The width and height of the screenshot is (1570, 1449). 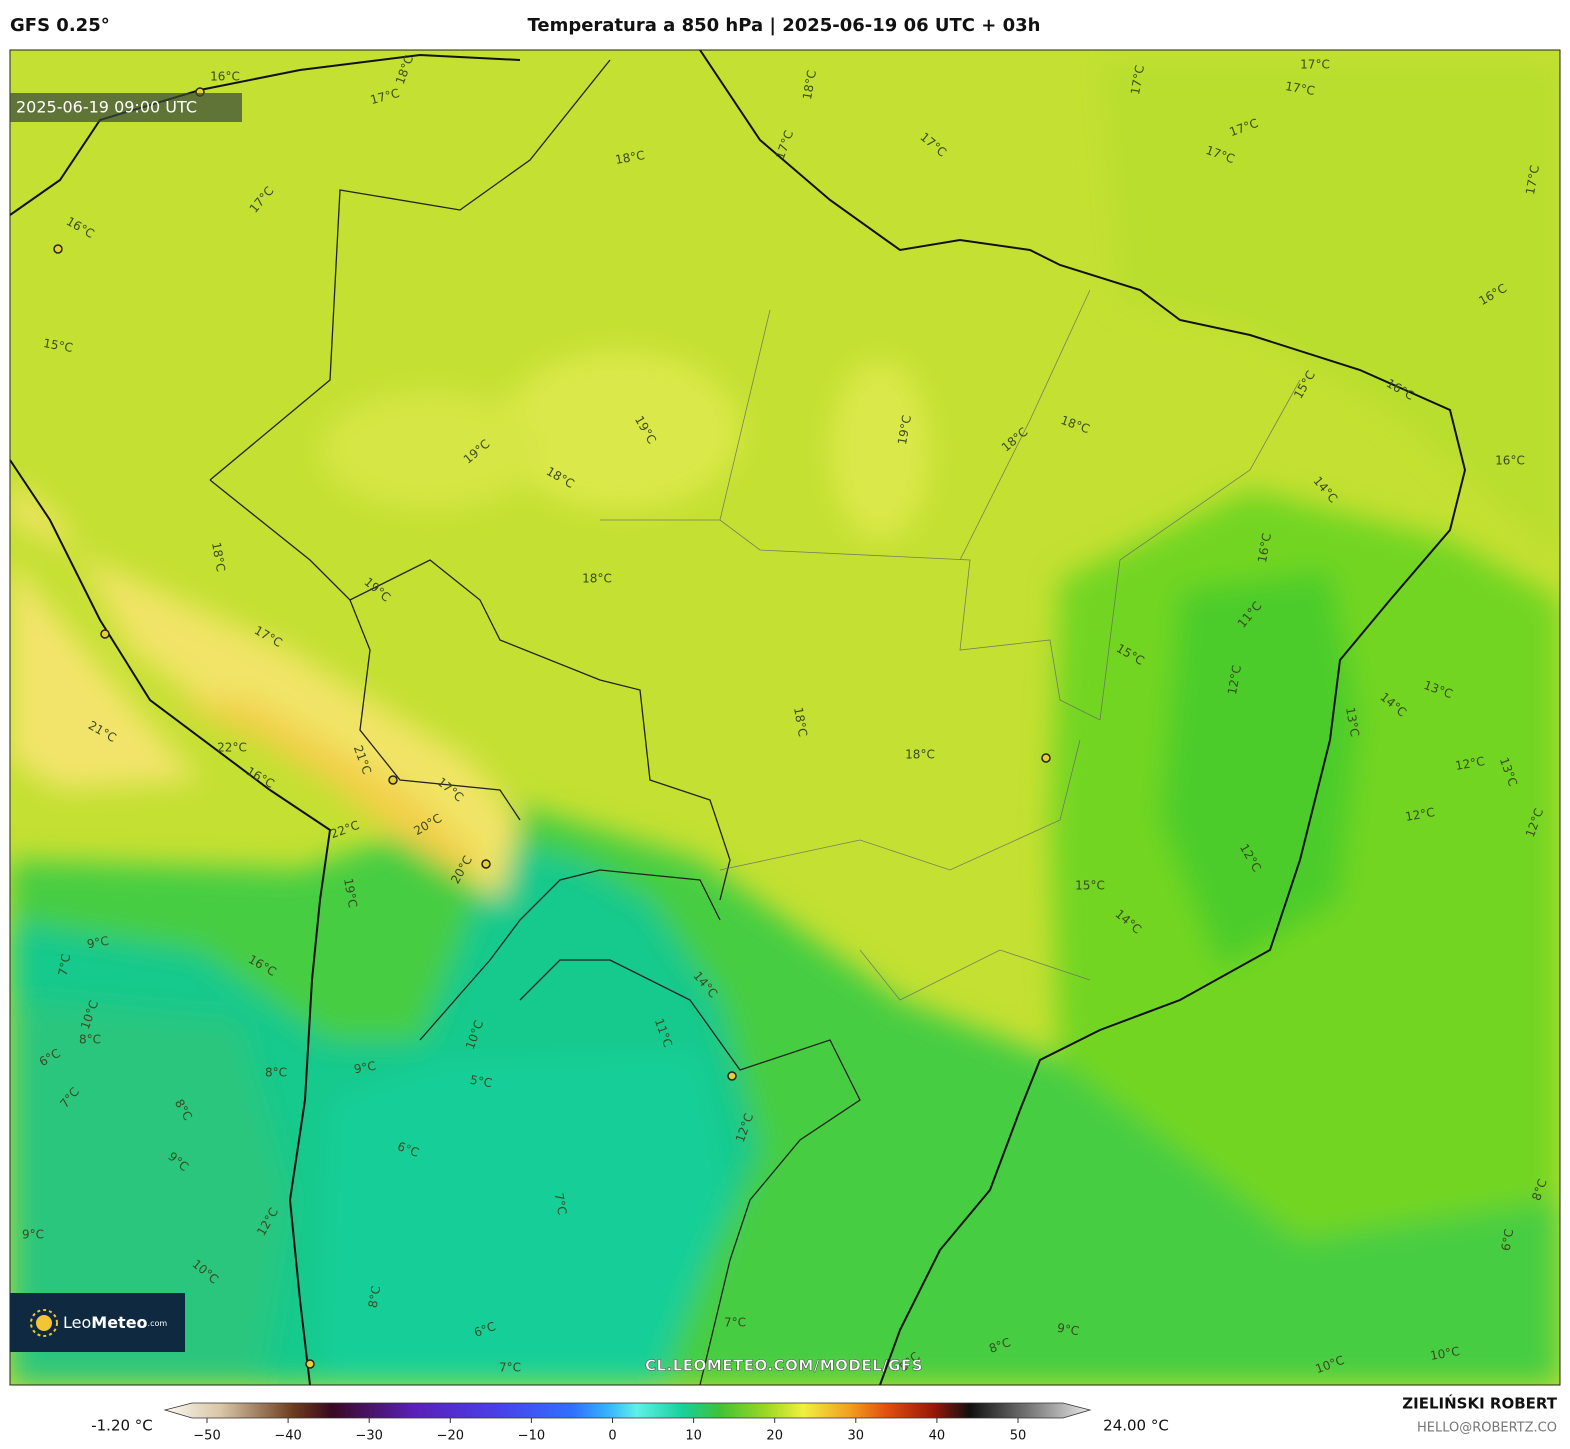 I want to click on logo: LeoMeteo.com, so click(x=97, y=1322).